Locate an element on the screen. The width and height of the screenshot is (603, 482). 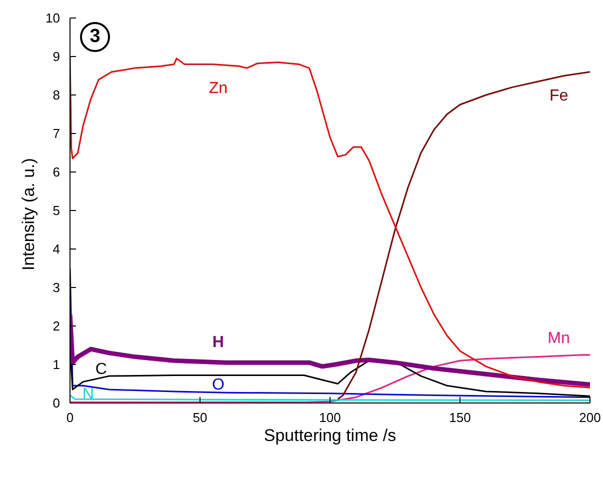
series-label: C is located at coordinates (101, 369).